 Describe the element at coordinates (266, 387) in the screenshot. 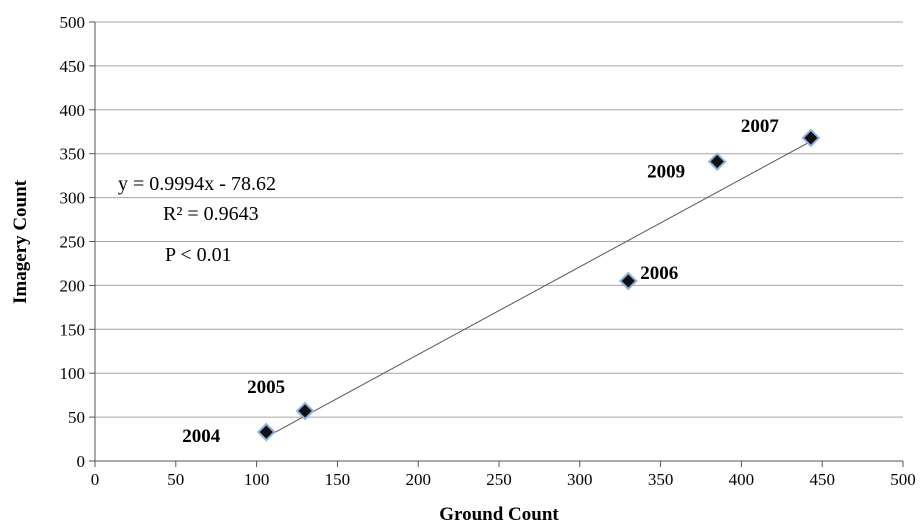

I see `point-label: 2005` at that location.